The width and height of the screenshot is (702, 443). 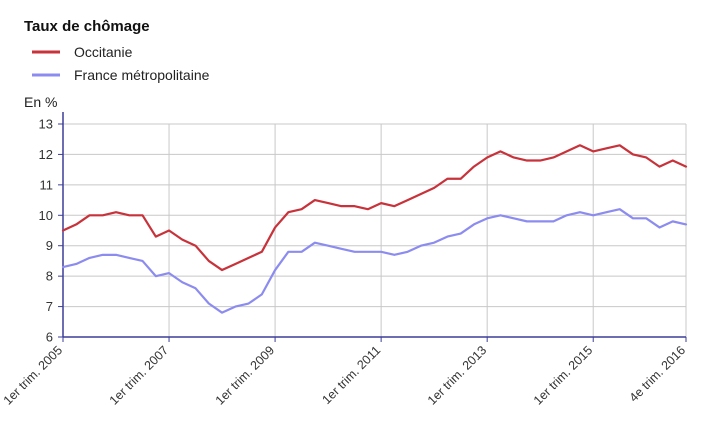 What do you see at coordinates (121, 75) in the screenshot?
I see `legend-item-france-metropolitaine: France métropolitaine` at bounding box center [121, 75].